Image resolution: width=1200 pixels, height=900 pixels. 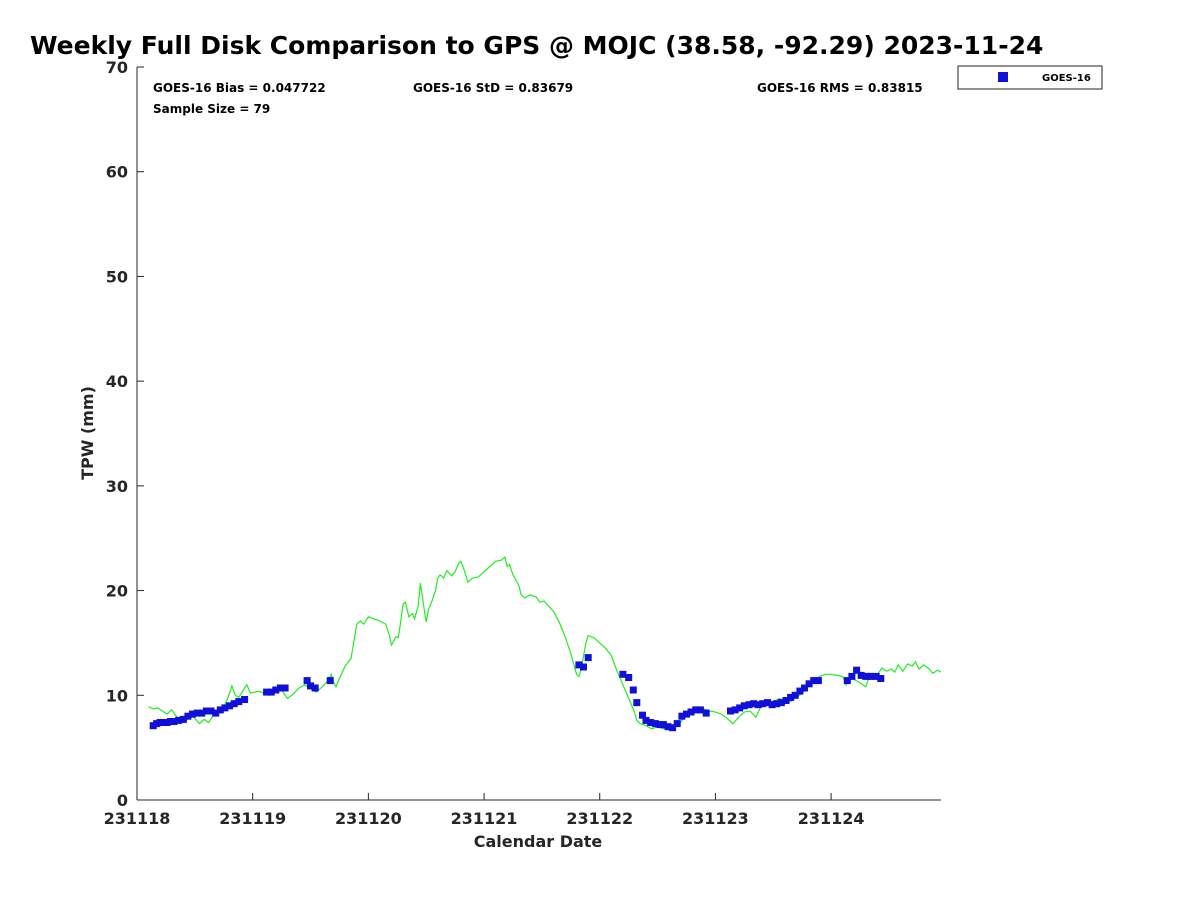 I want to click on gps-series, so click(x=545, y=643).